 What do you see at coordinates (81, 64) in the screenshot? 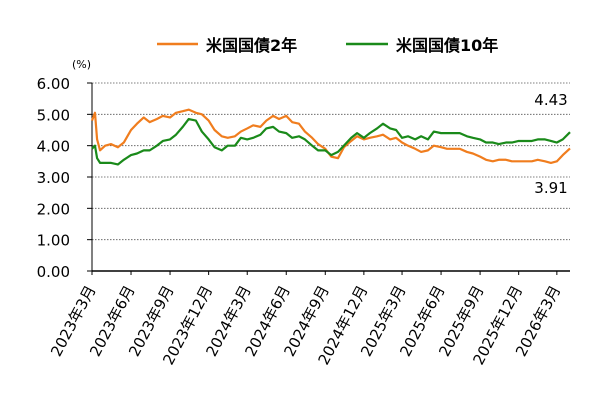
I see `unit-label: (%)` at bounding box center [81, 64].